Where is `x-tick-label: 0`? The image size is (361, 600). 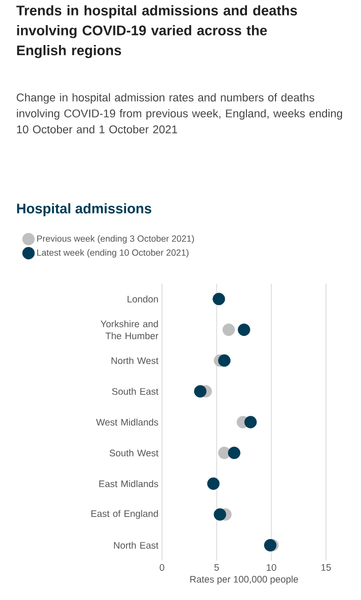 x-tick-label: 0 is located at coordinates (162, 567).